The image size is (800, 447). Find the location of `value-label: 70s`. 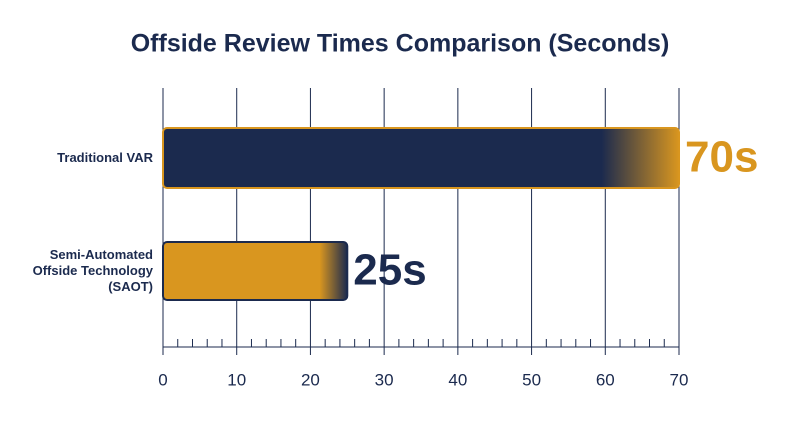

value-label: 70s is located at coordinates (721, 157).